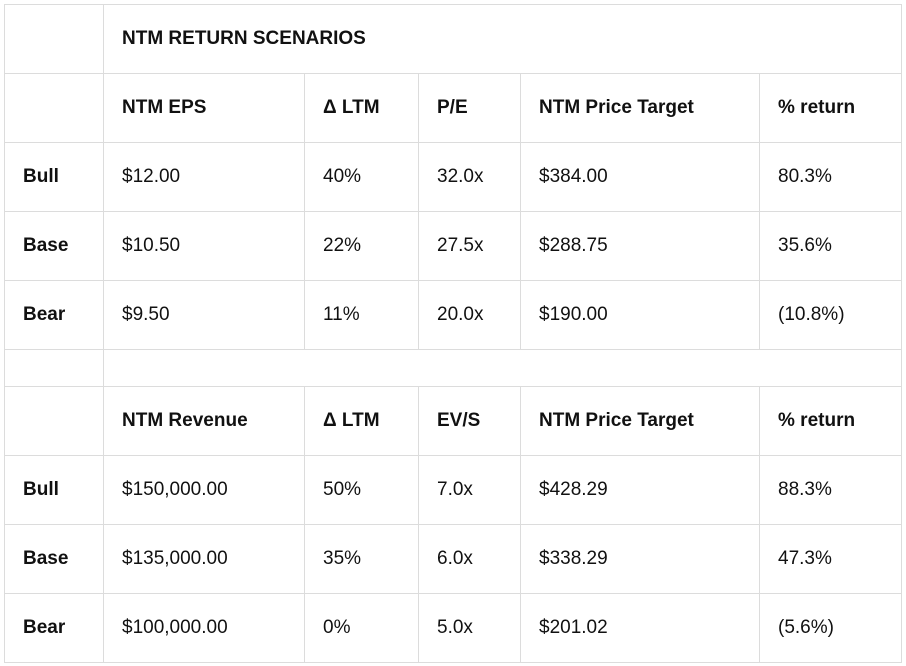  I want to click on table-row: Bear $100,000.00 0% 5.0x $201.02 (5.6%), so click(453, 628).